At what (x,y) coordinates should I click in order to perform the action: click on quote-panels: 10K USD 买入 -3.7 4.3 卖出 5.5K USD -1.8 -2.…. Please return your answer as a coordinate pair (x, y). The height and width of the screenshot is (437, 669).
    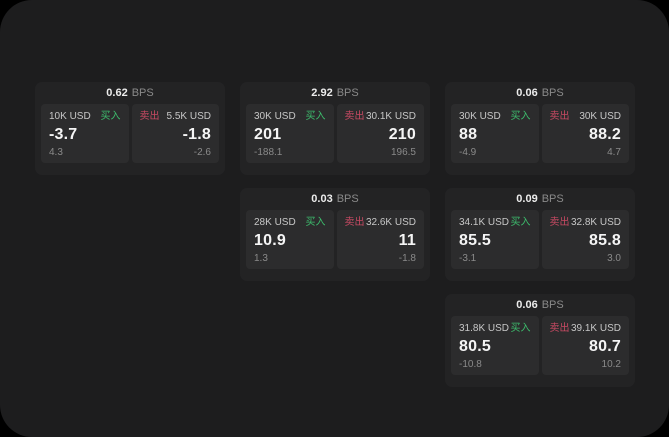
    Looking at the image, I should click on (130, 136).